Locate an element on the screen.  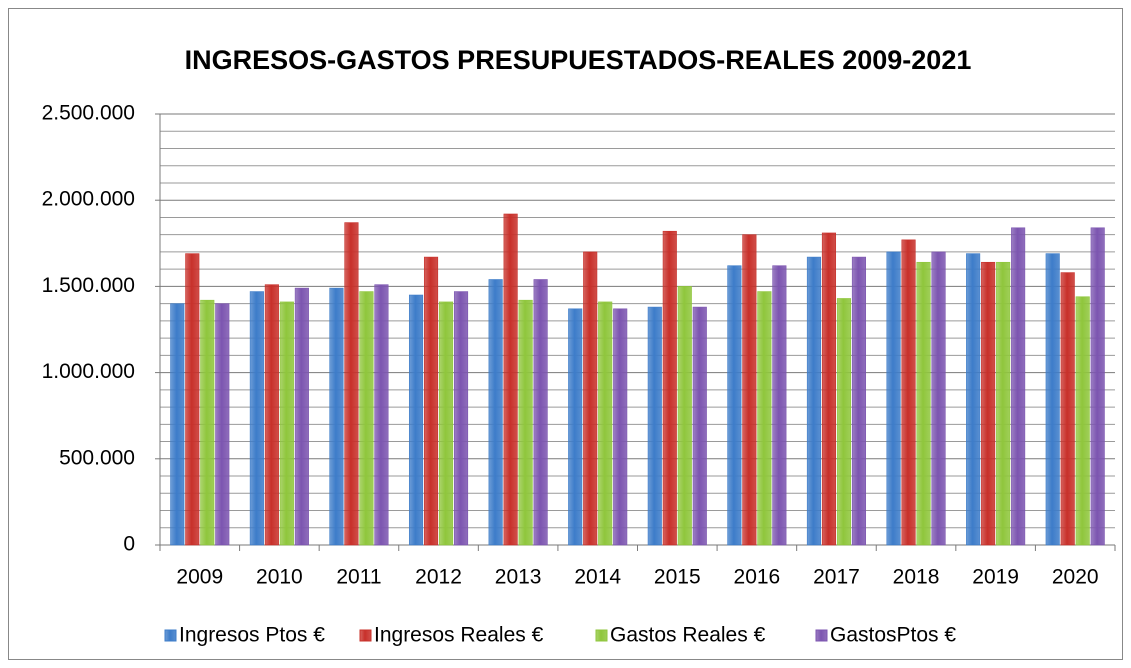
y-tick-label: 1.500.000 is located at coordinates (88, 285).